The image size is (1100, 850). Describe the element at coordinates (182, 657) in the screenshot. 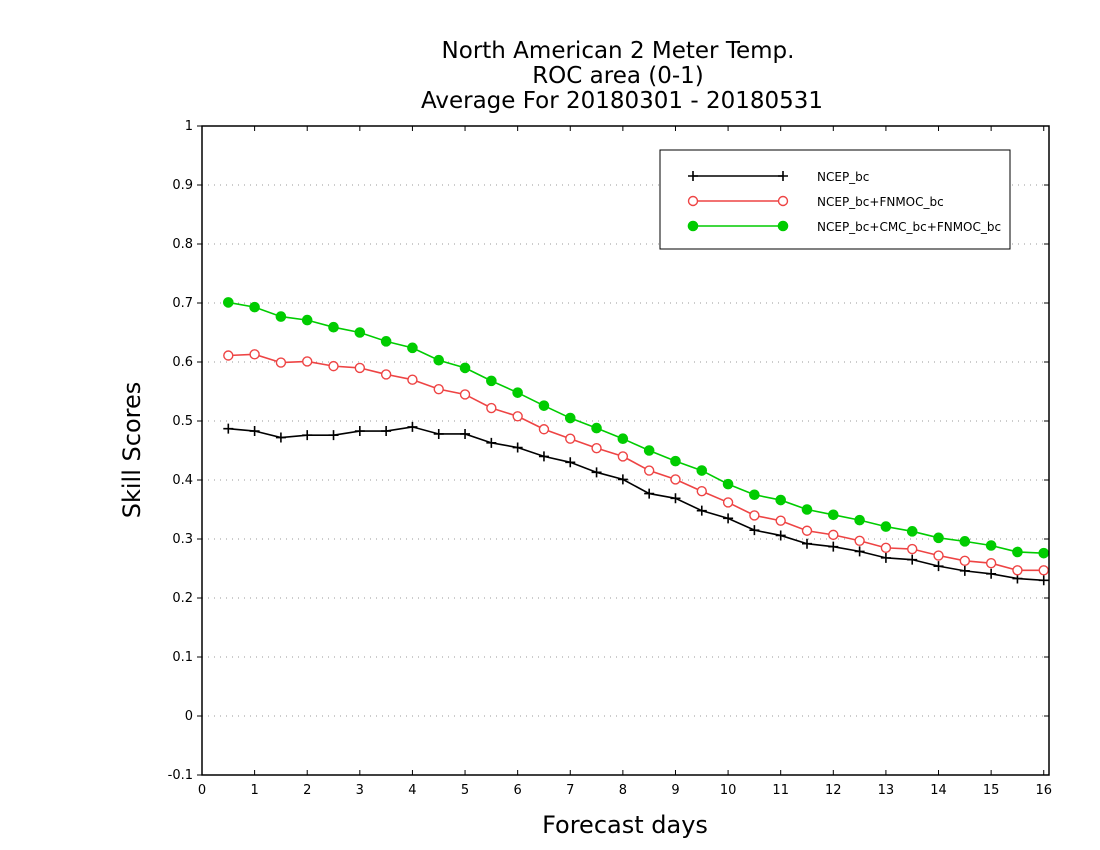

I see `y-tick-label: 0.1` at that location.